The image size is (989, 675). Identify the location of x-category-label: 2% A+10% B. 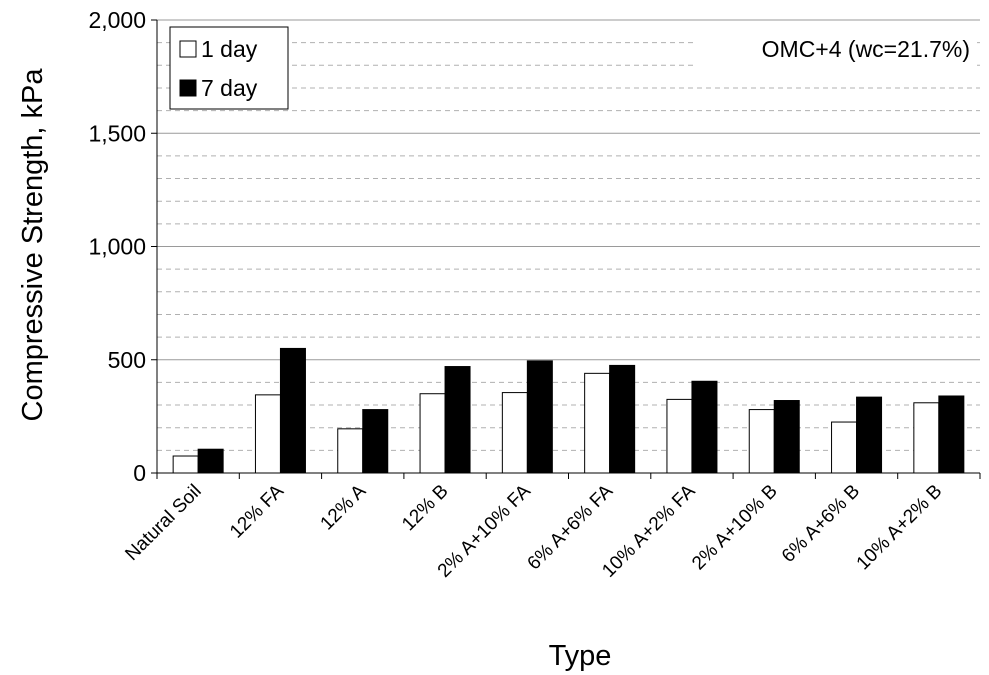
(735, 528).